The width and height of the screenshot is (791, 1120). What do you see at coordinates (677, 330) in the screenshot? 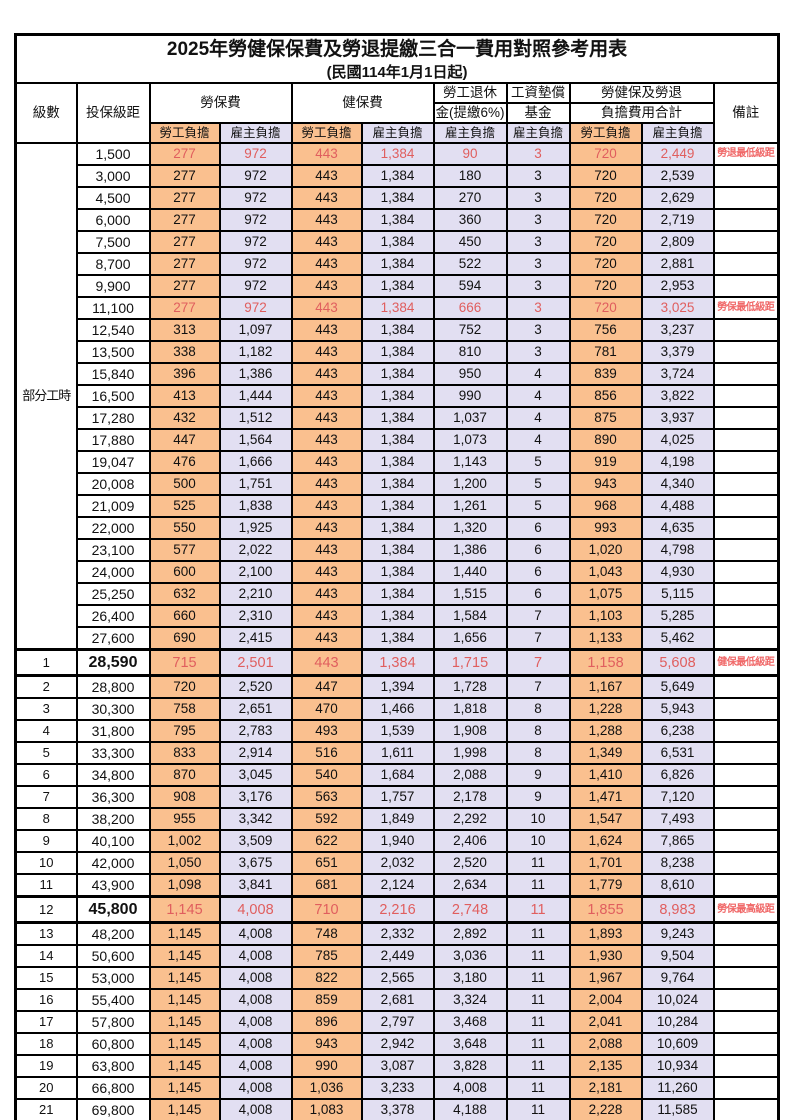
I see `fee-value: 3,237` at bounding box center [677, 330].